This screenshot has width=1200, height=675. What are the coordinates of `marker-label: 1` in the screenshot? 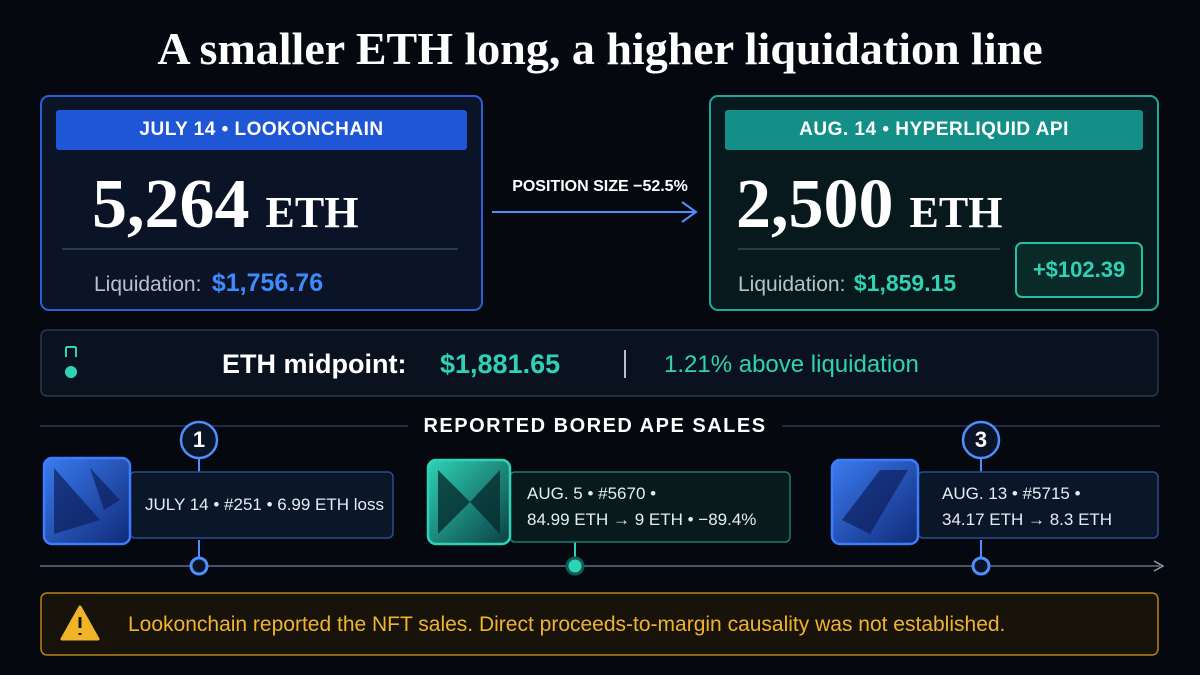 It's located at (199, 439).